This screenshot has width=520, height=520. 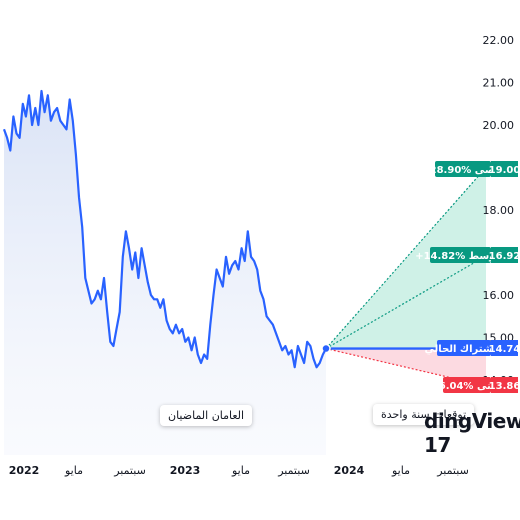 I want to click on current-badge: الاشتراك الحالي 14.74, so click(x=472, y=348).